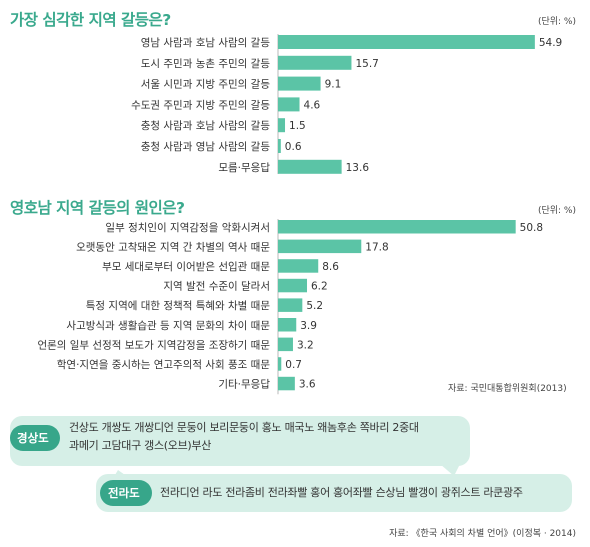  What do you see at coordinates (187, 227) in the screenshot?
I see `chart2-category-label: 일부 정치인이 지역감정을 악화시켜서` at bounding box center [187, 227].